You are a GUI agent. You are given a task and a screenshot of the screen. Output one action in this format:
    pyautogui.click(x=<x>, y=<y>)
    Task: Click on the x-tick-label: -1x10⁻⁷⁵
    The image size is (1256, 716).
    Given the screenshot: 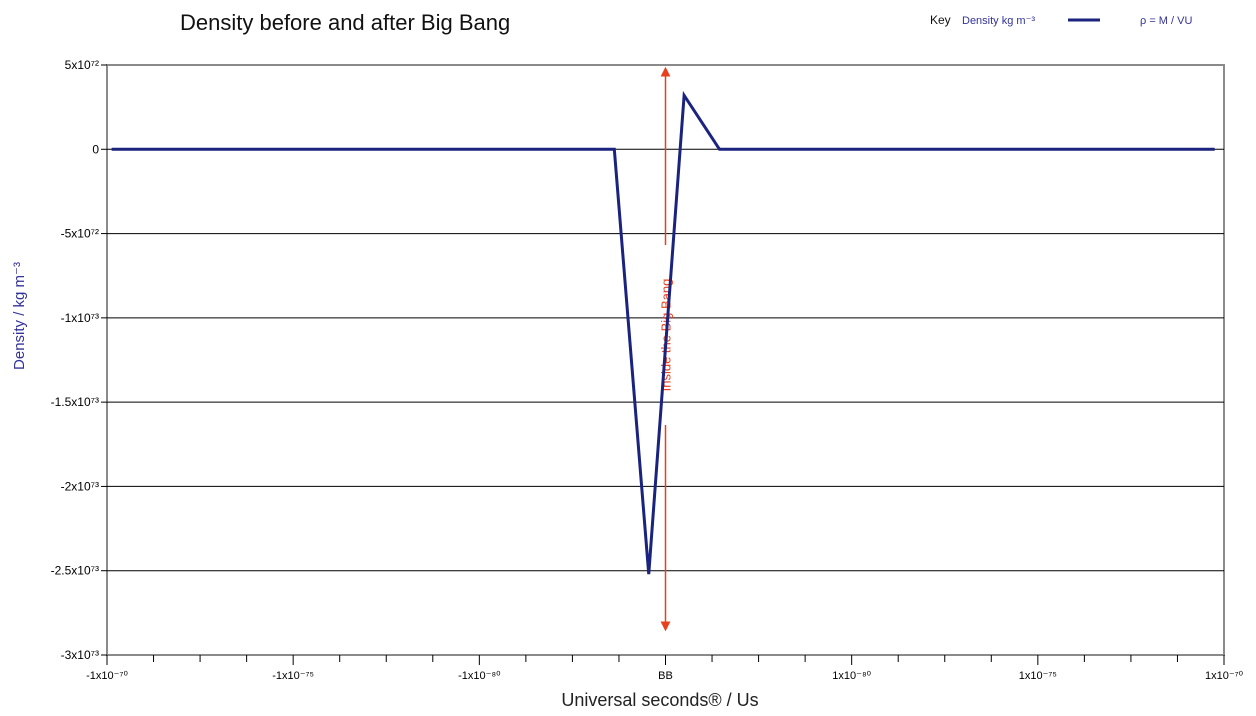 What is the action you would take?
    pyautogui.click(x=293, y=676)
    